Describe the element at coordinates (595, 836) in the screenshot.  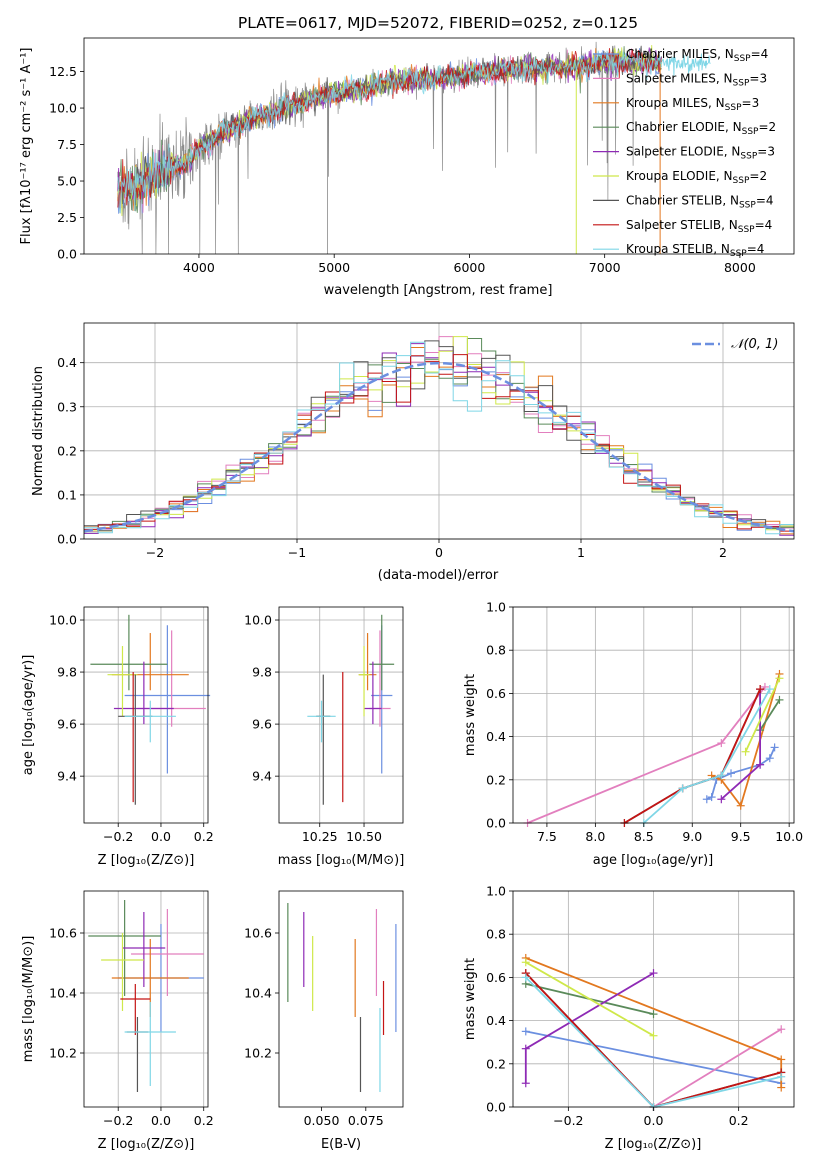
I see `weight-age-xtick-label: 8.0` at that location.